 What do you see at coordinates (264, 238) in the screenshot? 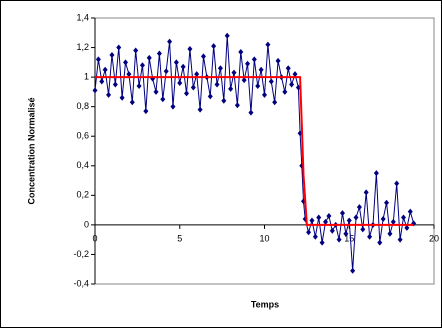
I see `x-tick-label: 10` at bounding box center [264, 238].